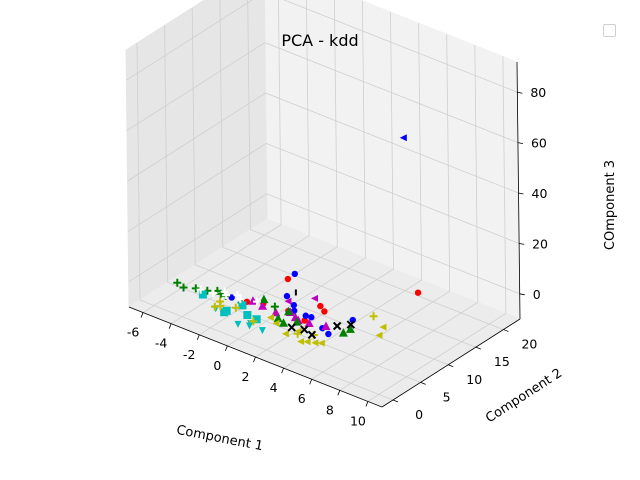 The height and width of the screenshot is (480, 640). I want to click on y-tick-label: 15, so click(502, 361).